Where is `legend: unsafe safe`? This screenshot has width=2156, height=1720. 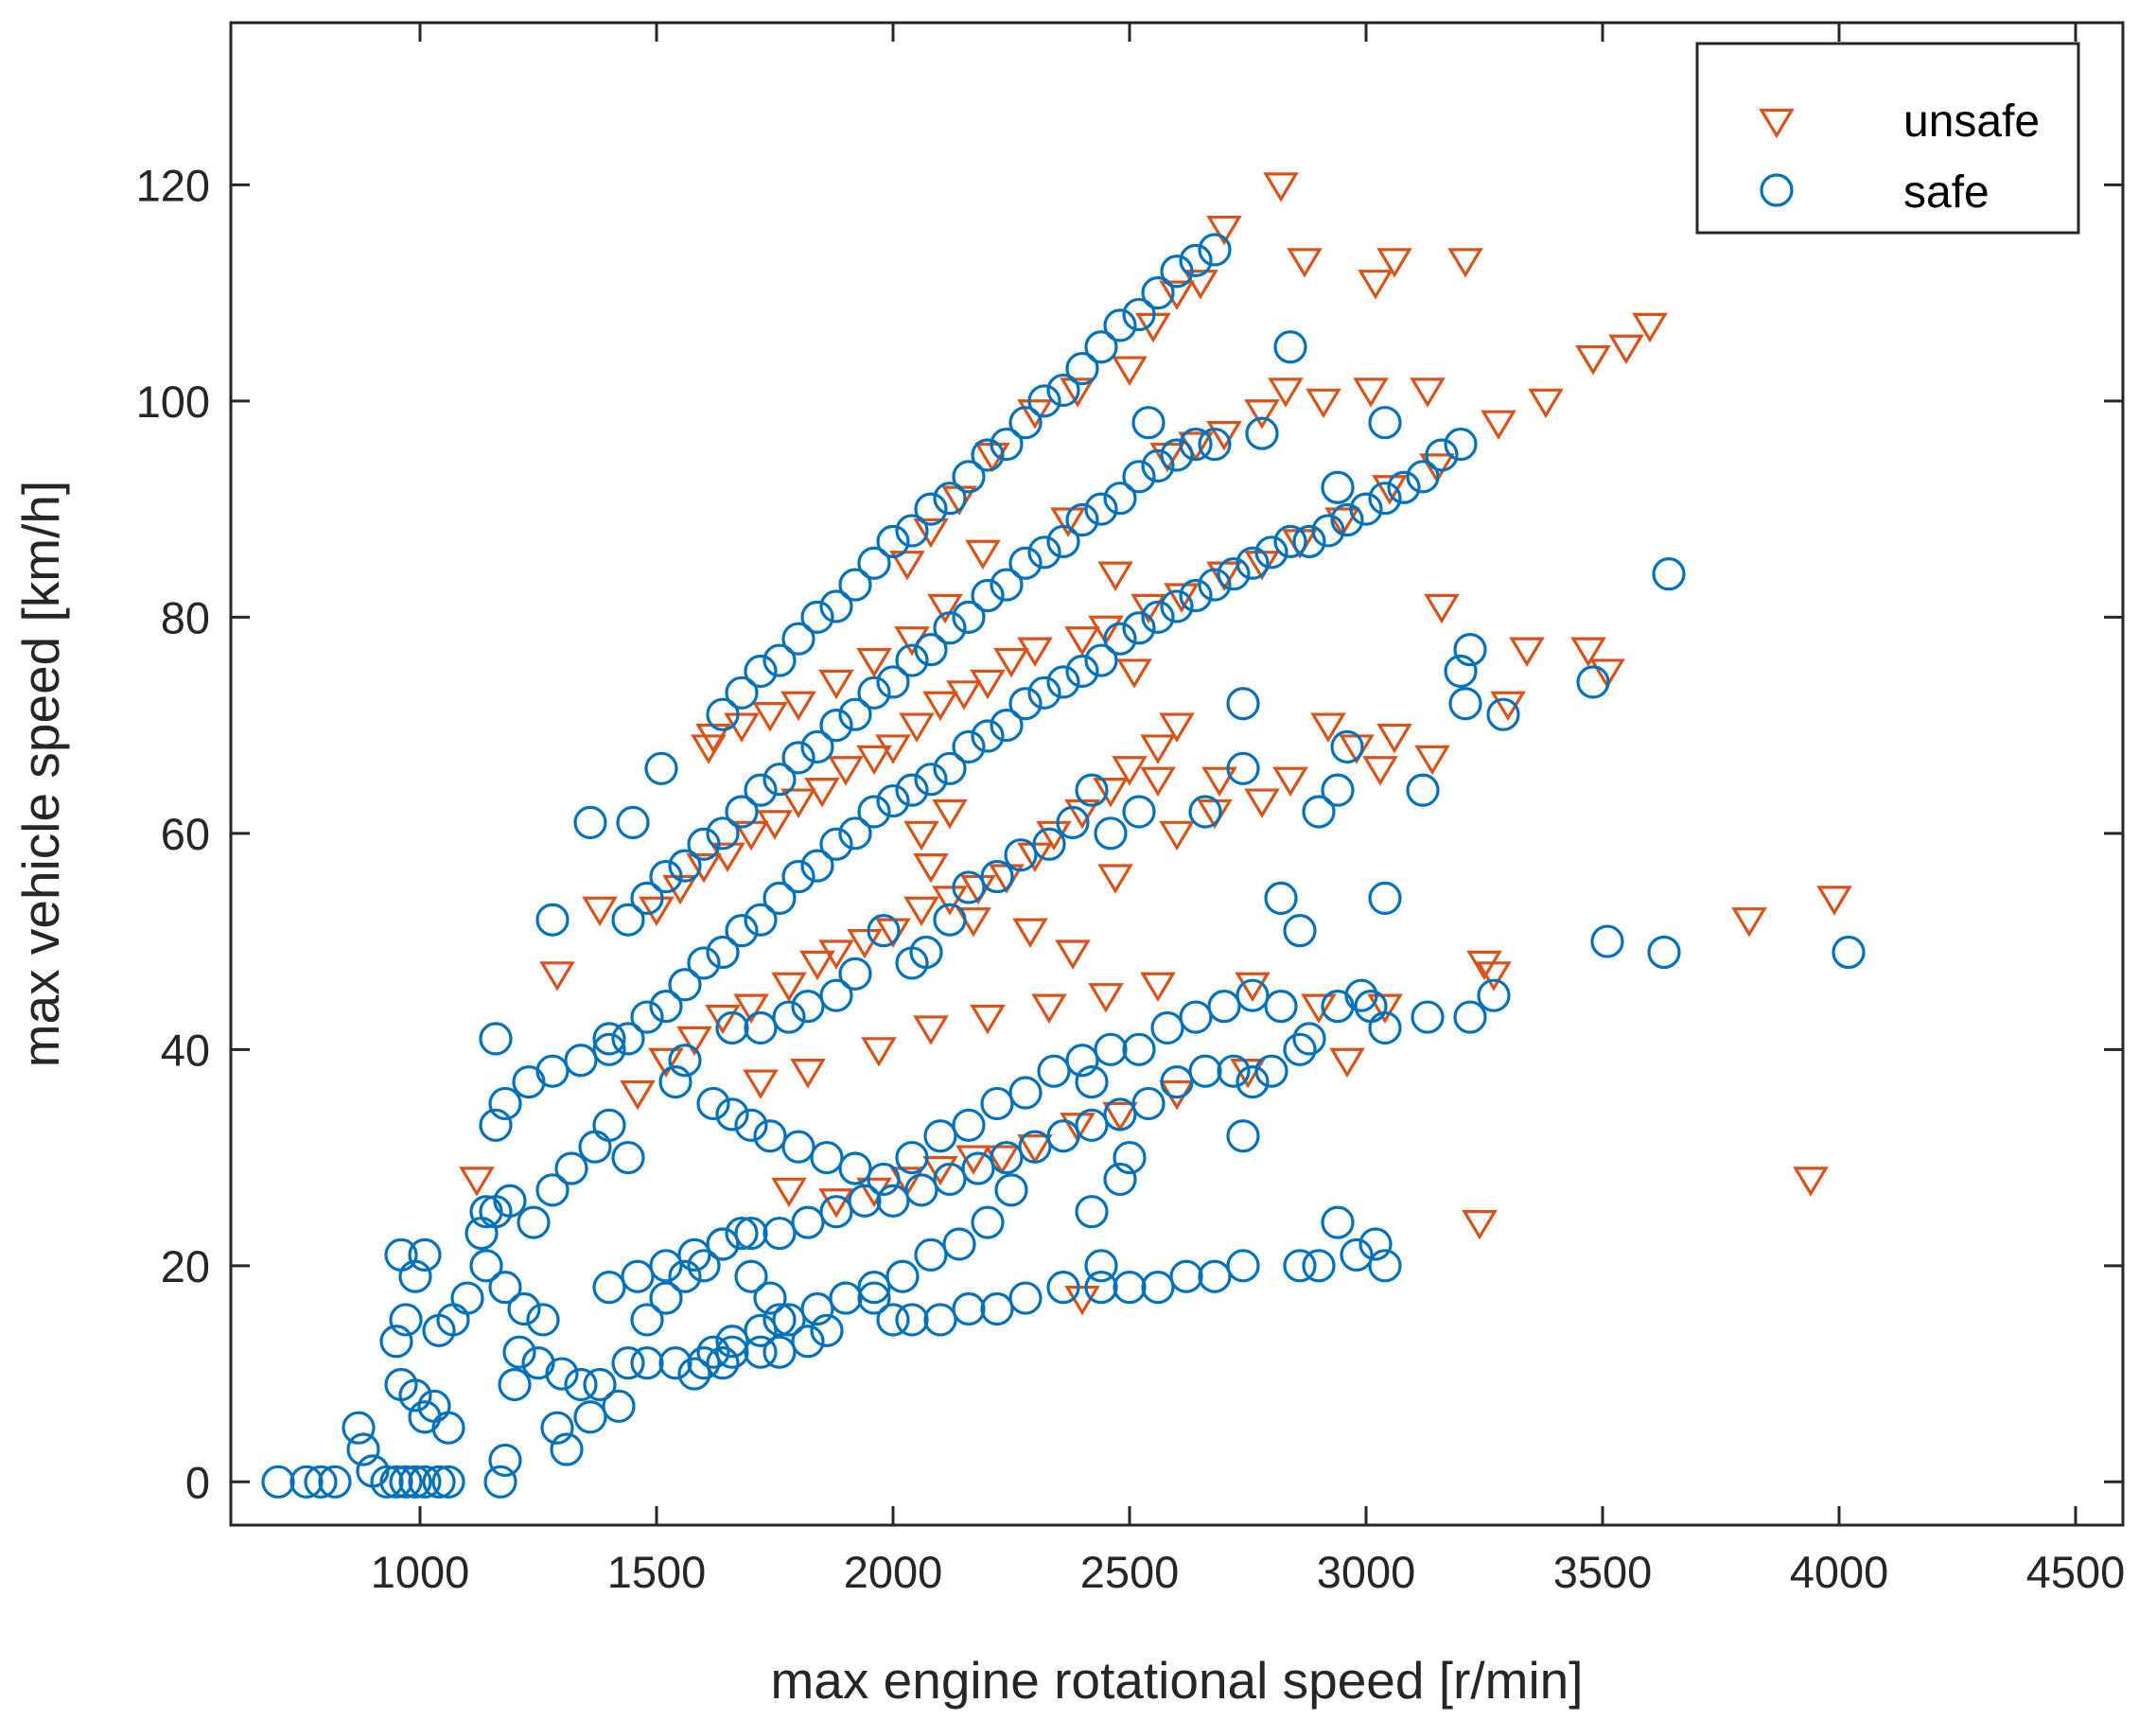 legend: unsafe safe is located at coordinates (1887, 139).